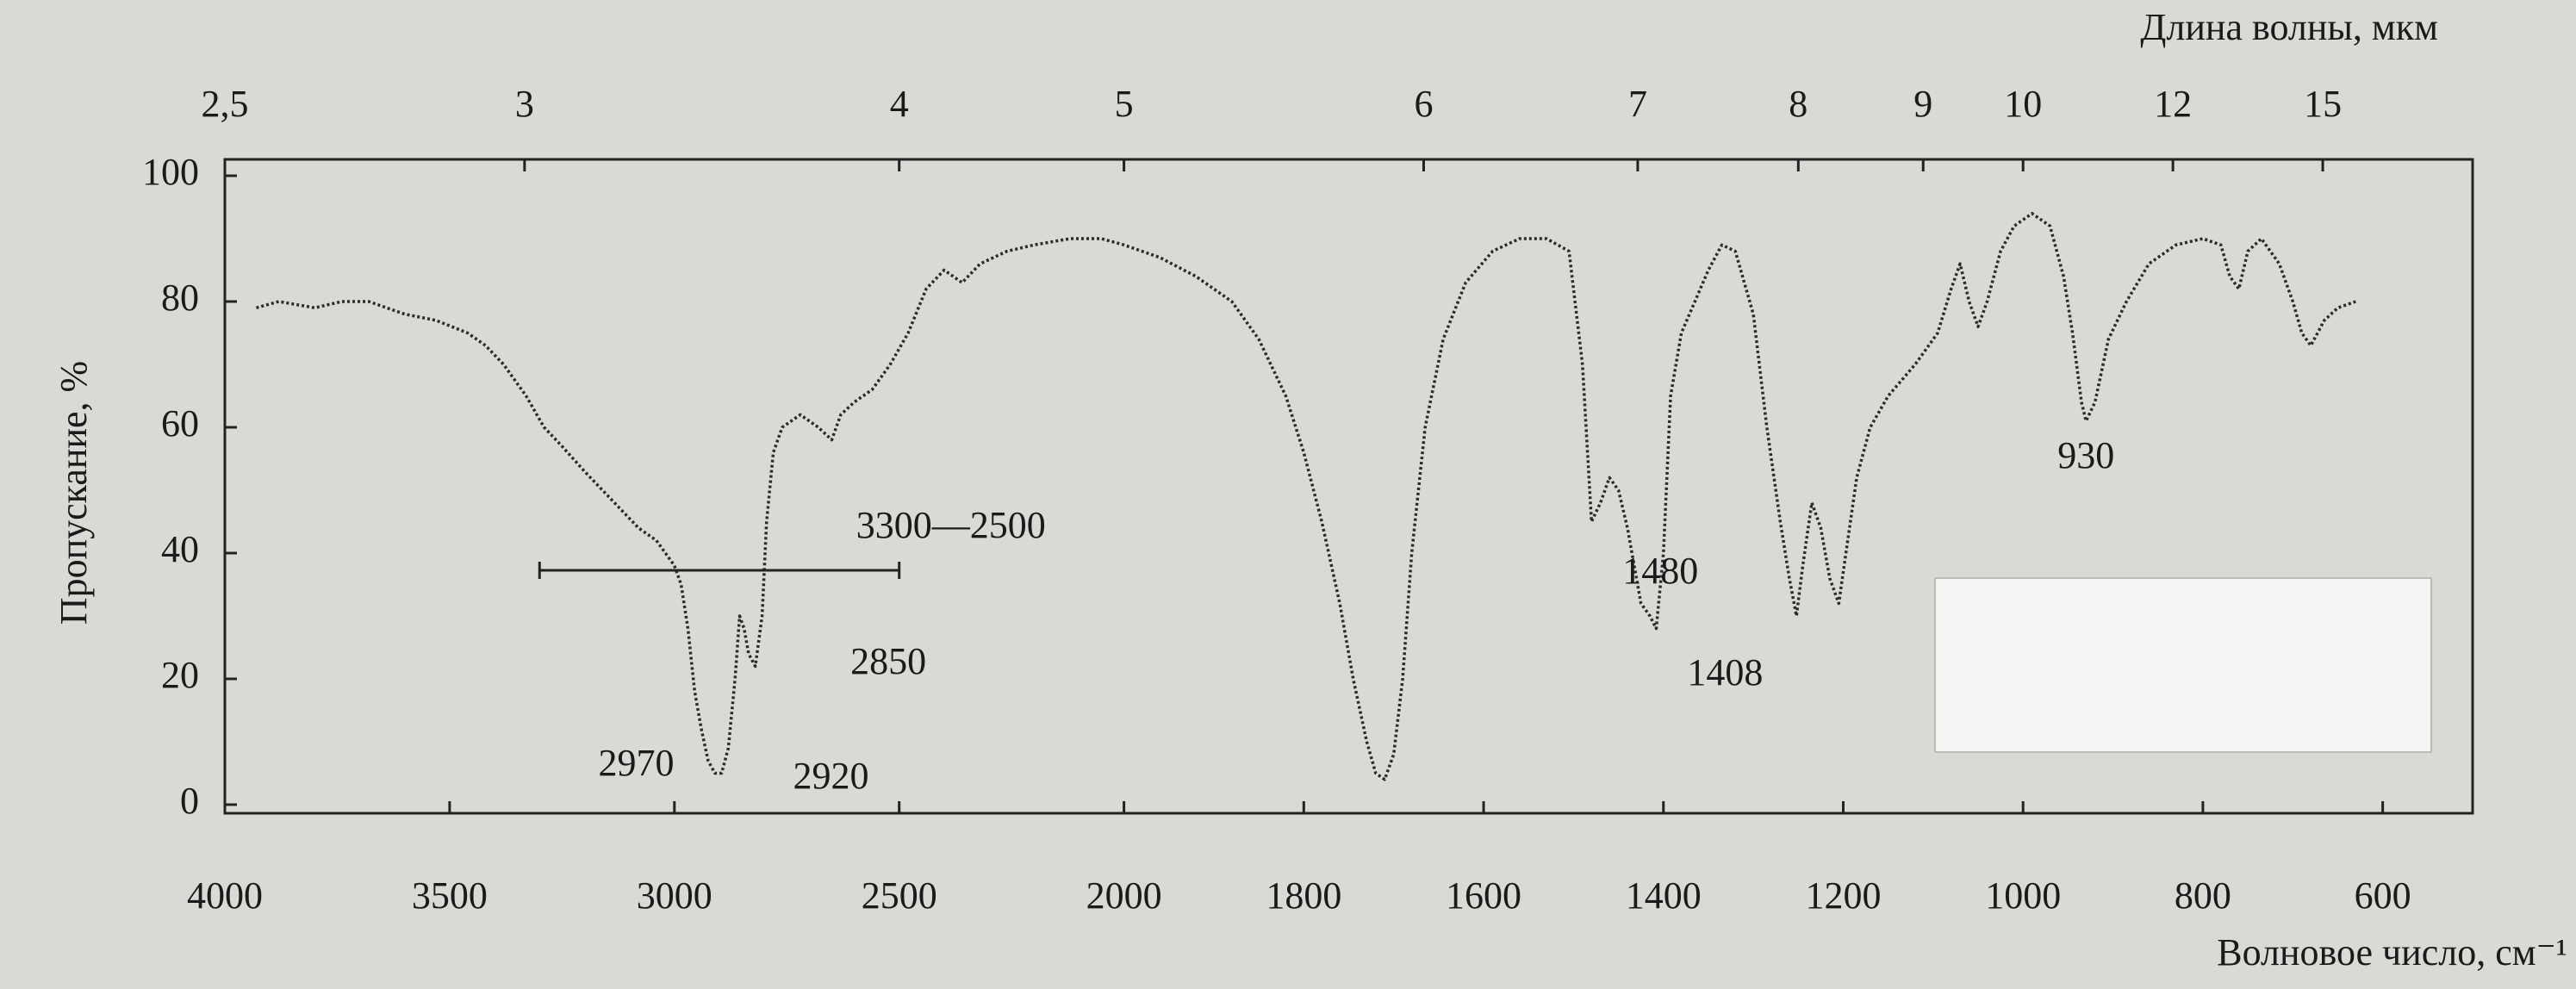 The image size is (2576, 989). What do you see at coordinates (1660, 571) in the screenshot?
I see `peak-label: 1480` at bounding box center [1660, 571].